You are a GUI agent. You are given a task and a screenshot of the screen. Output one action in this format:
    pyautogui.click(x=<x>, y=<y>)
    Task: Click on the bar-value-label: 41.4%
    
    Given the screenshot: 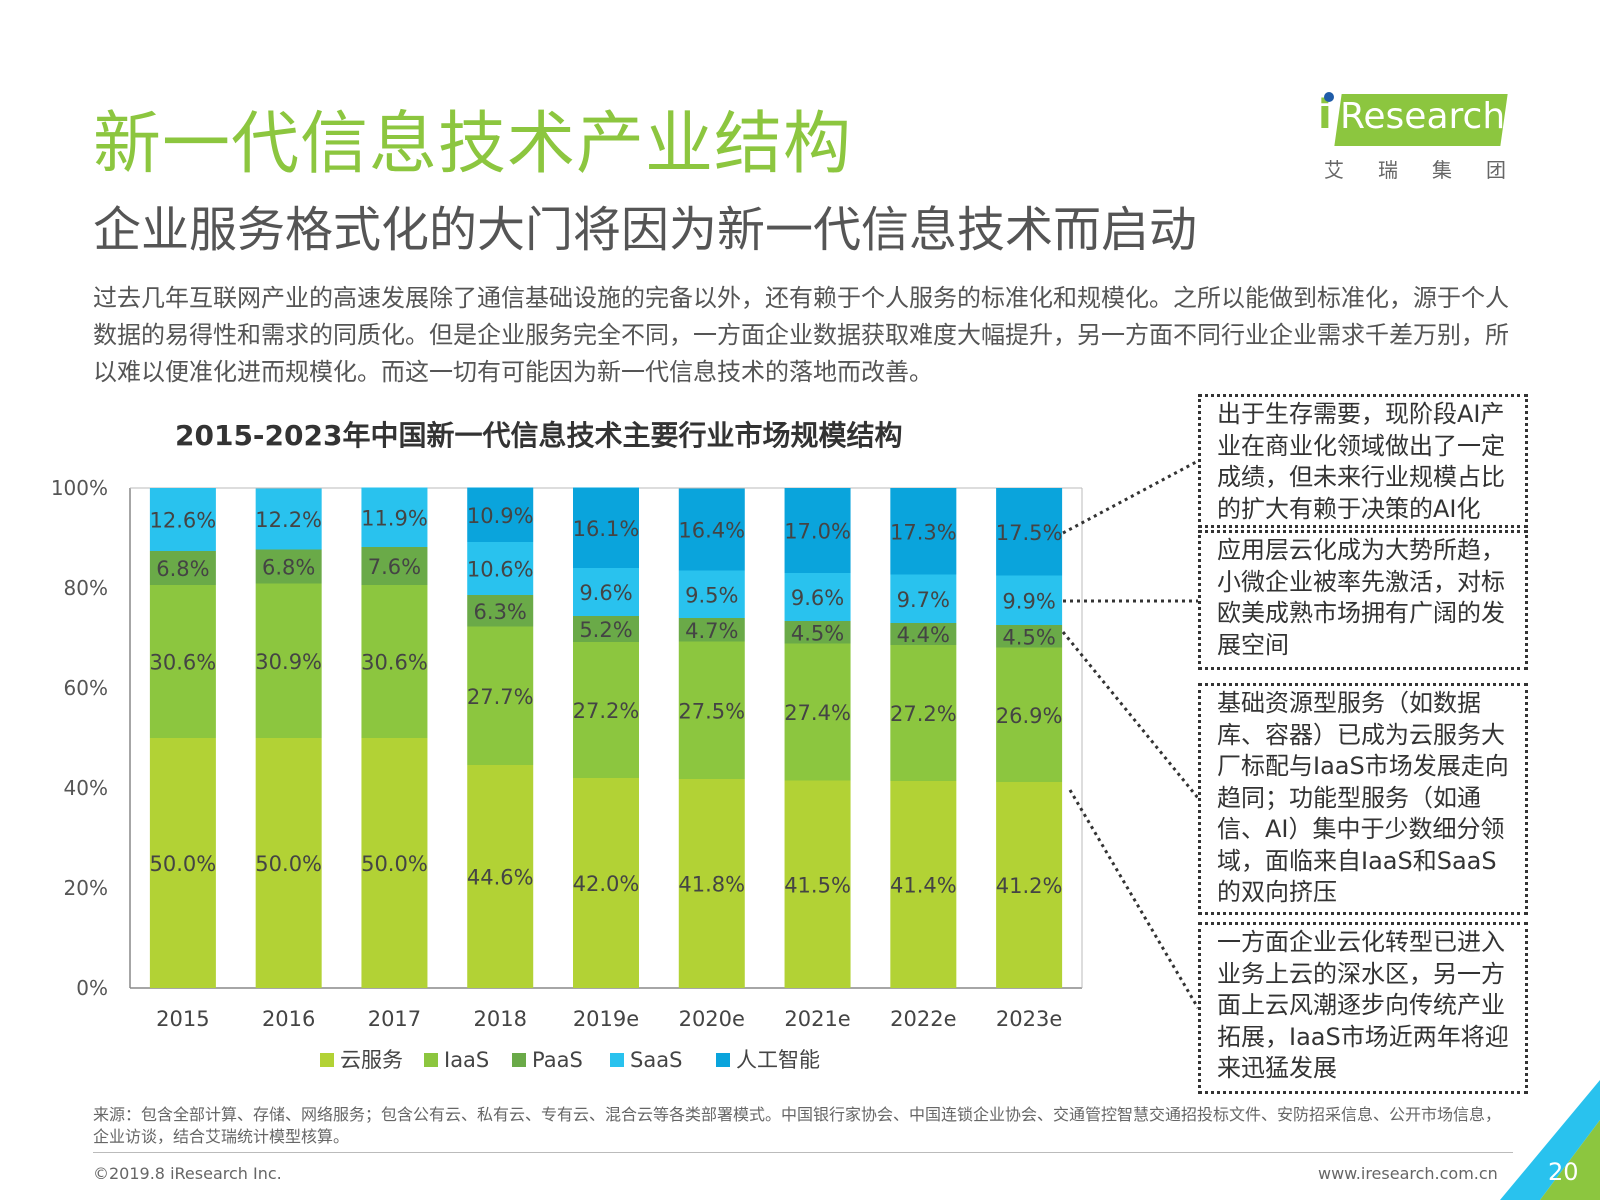 What is the action you would take?
    pyautogui.click(x=923, y=886)
    